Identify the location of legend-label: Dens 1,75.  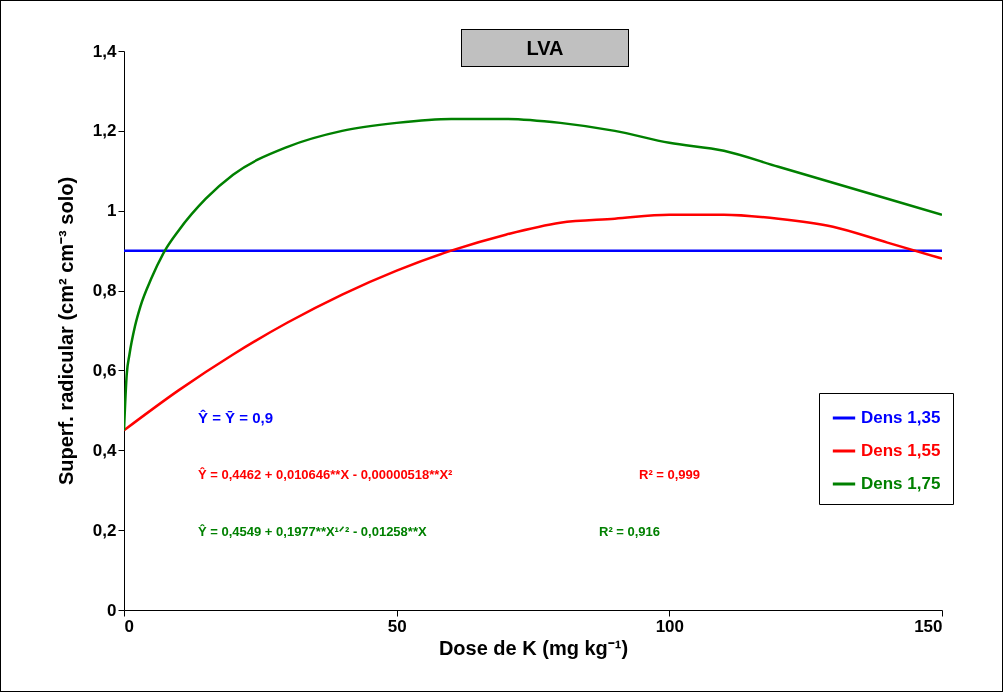
(901, 483).